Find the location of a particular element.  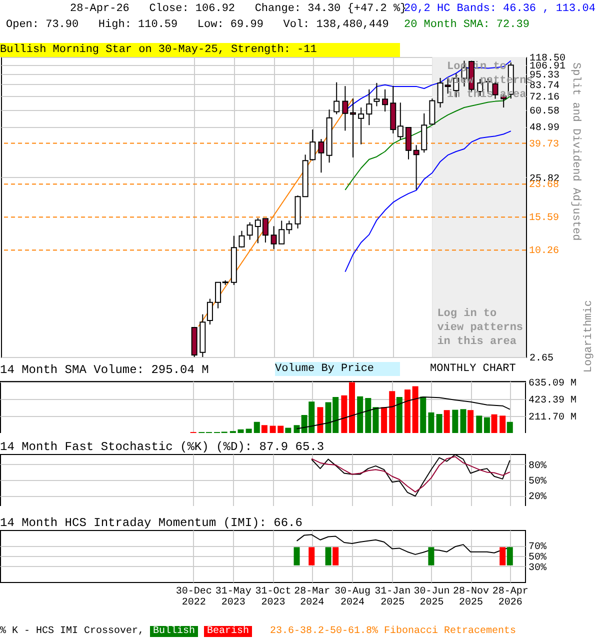

y-tick-label: 83.74 is located at coordinates (545, 86).